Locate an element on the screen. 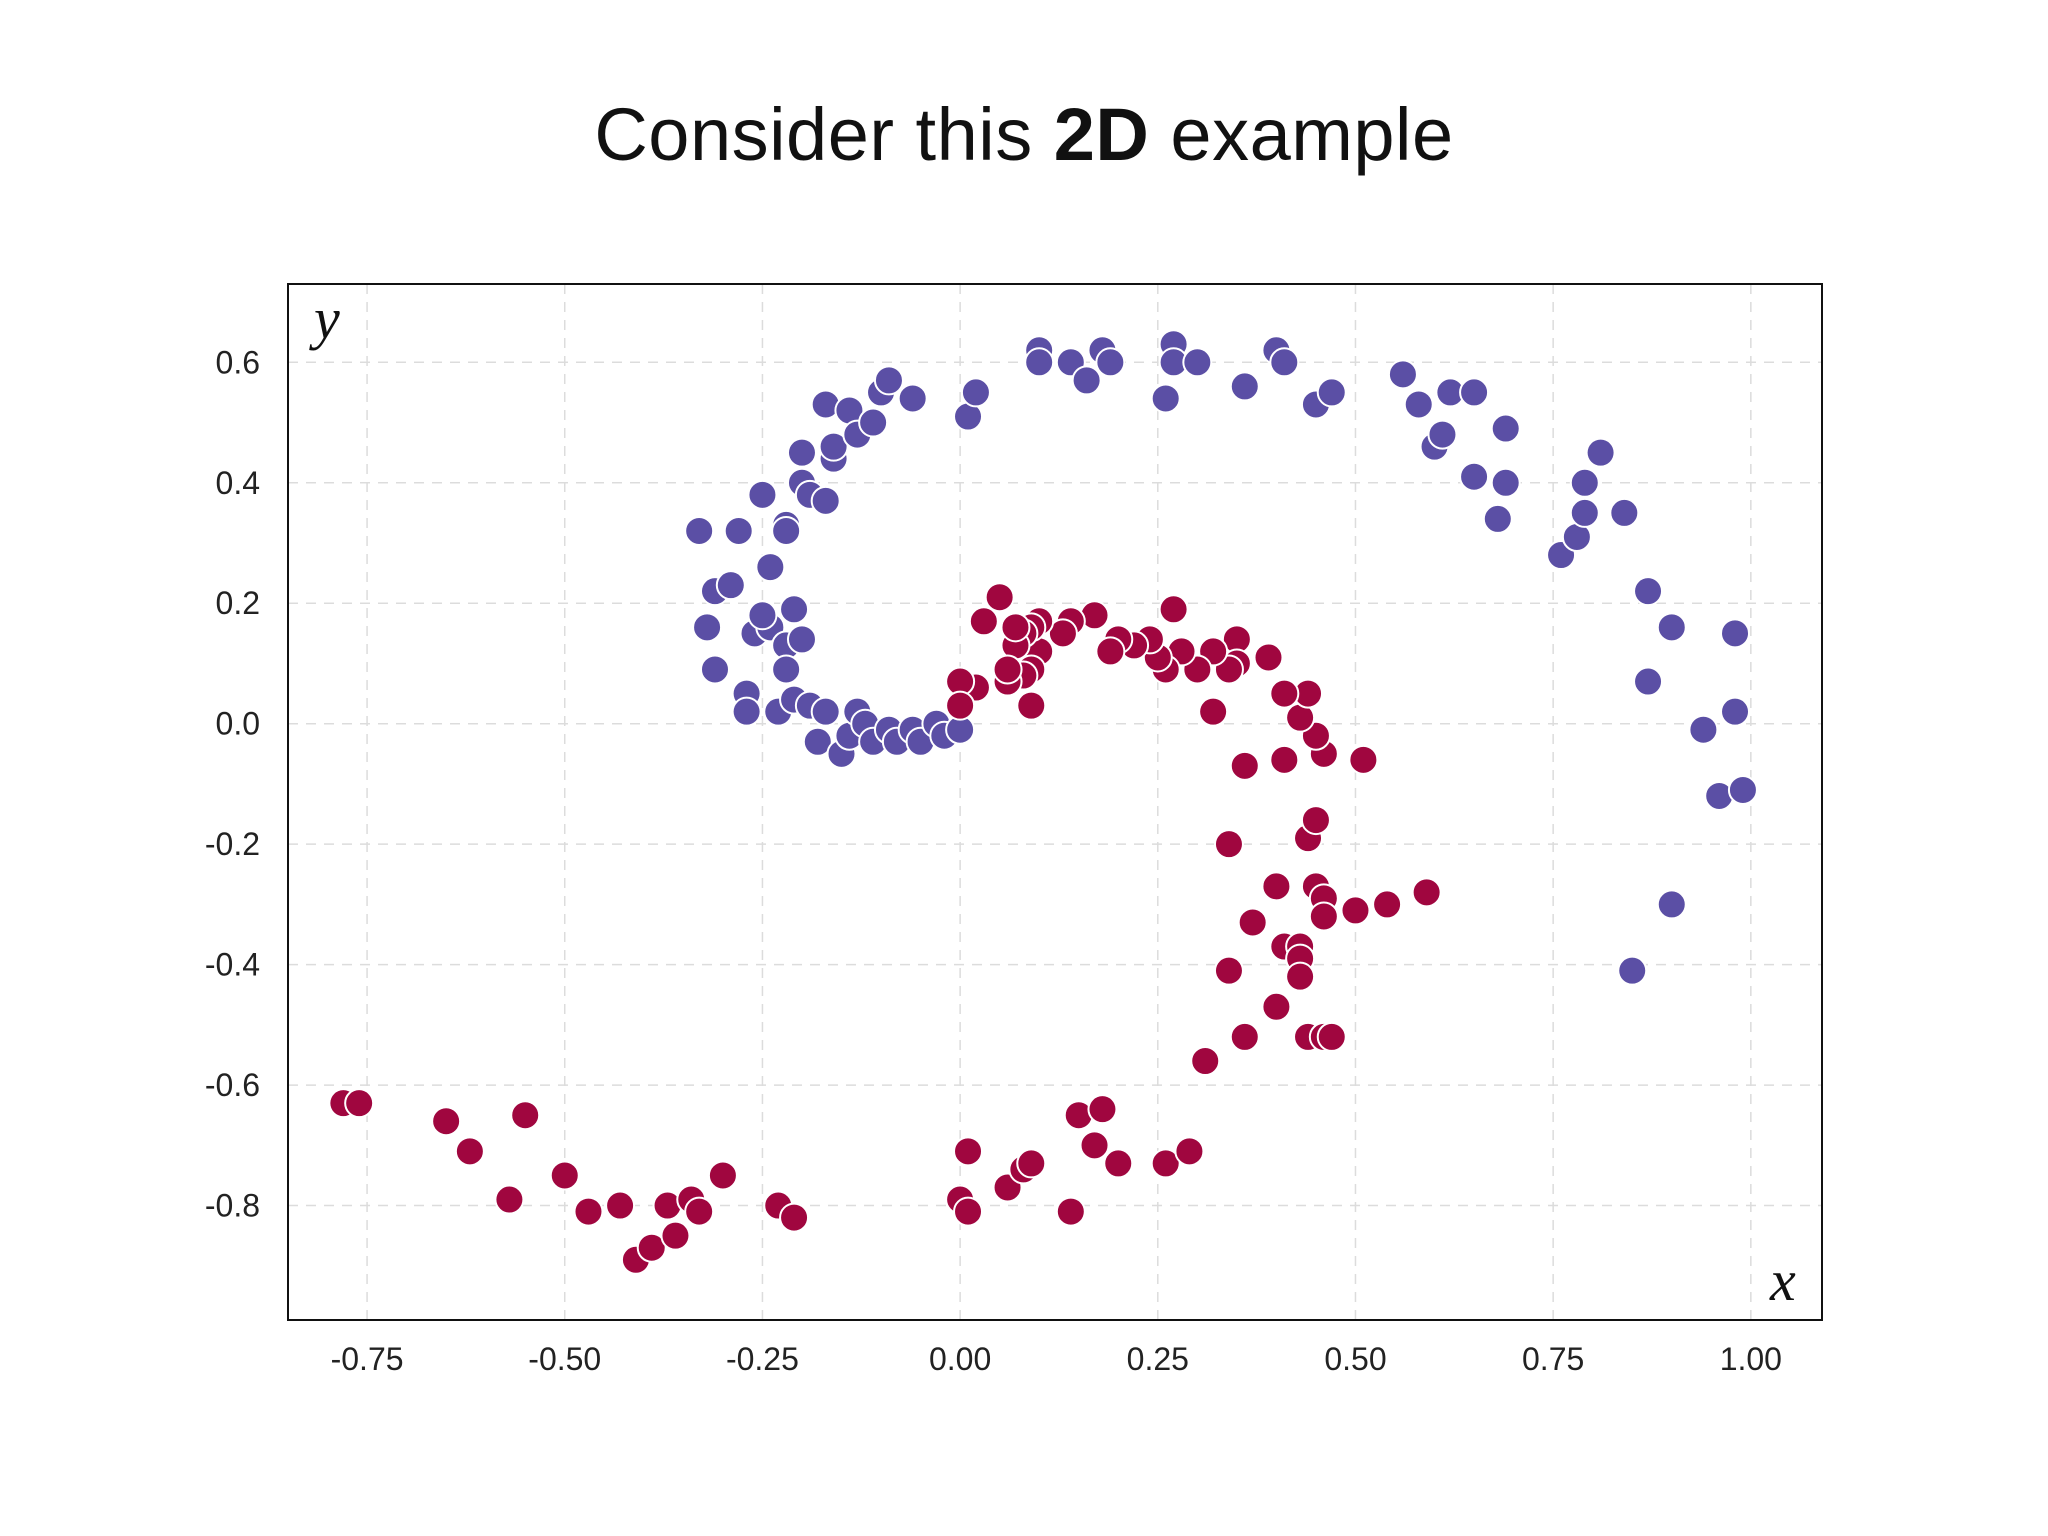 This screenshot has height=1536, width=2048. x-tick-label: -0.75 is located at coordinates (367, 1359).